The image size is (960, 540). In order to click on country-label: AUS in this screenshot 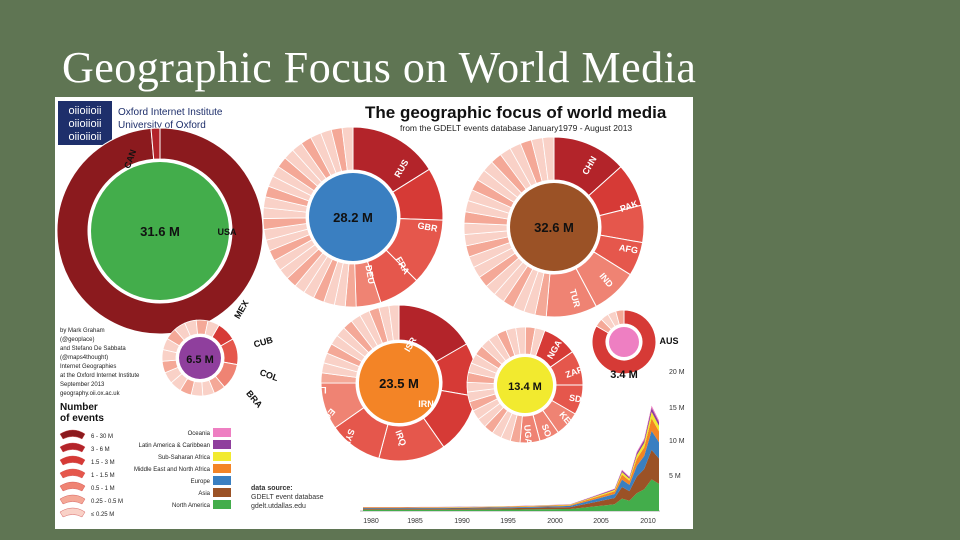, I will do `click(668, 341)`.